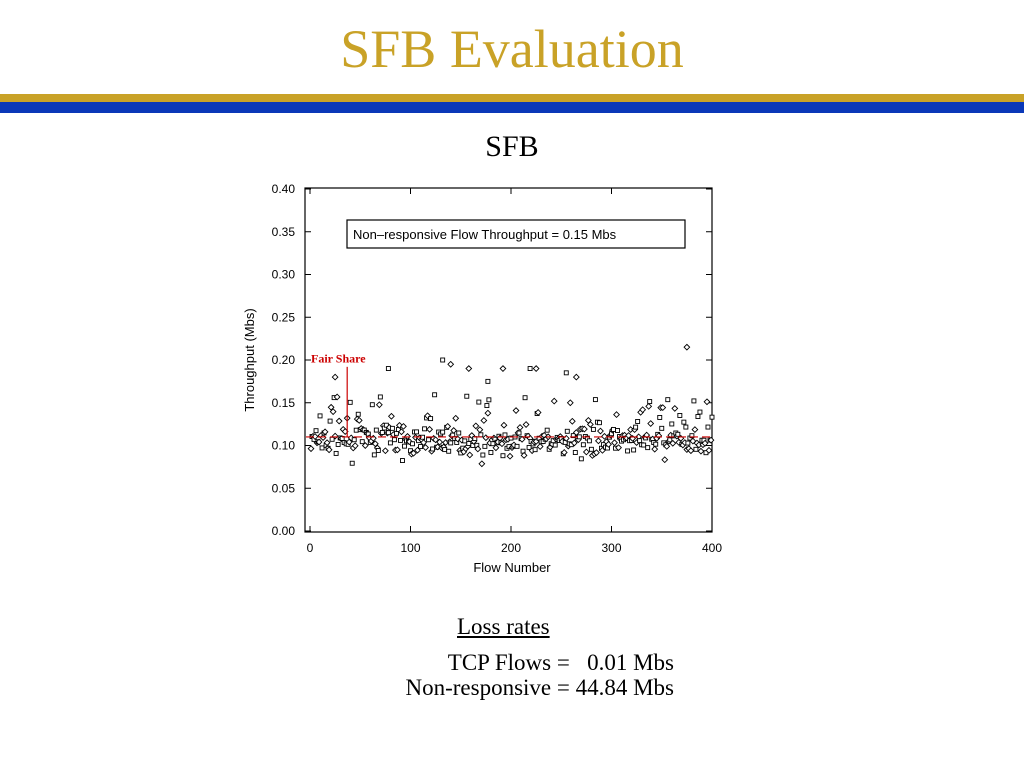 This screenshot has width=1024, height=768. I want to click on x-tick-label: 0, so click(310, 548).